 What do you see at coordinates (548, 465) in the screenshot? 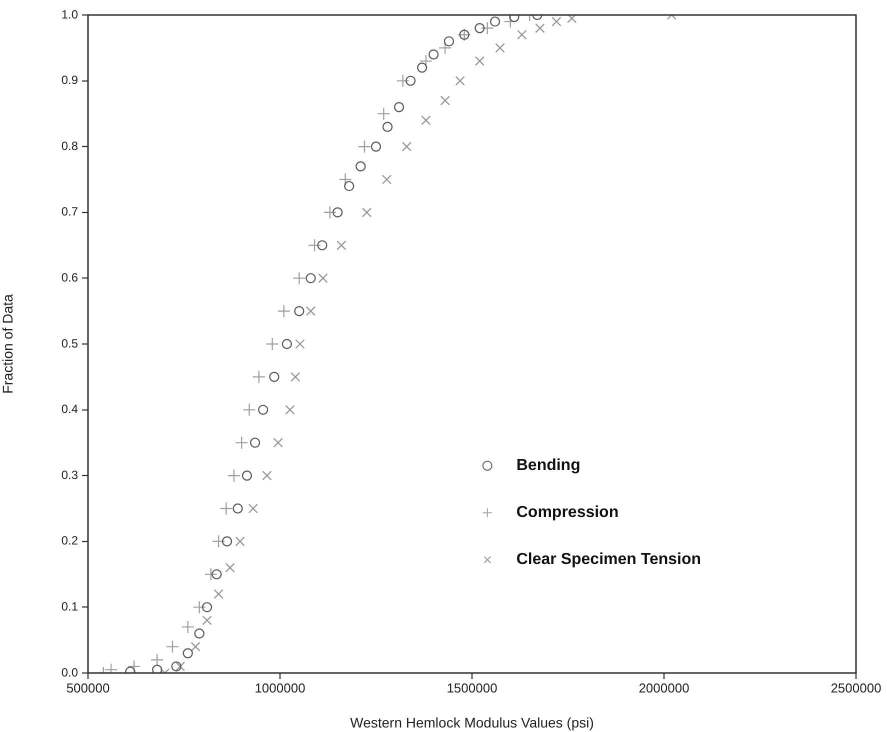
I see `legend-label: Bending` at bounding box center [548, 465].